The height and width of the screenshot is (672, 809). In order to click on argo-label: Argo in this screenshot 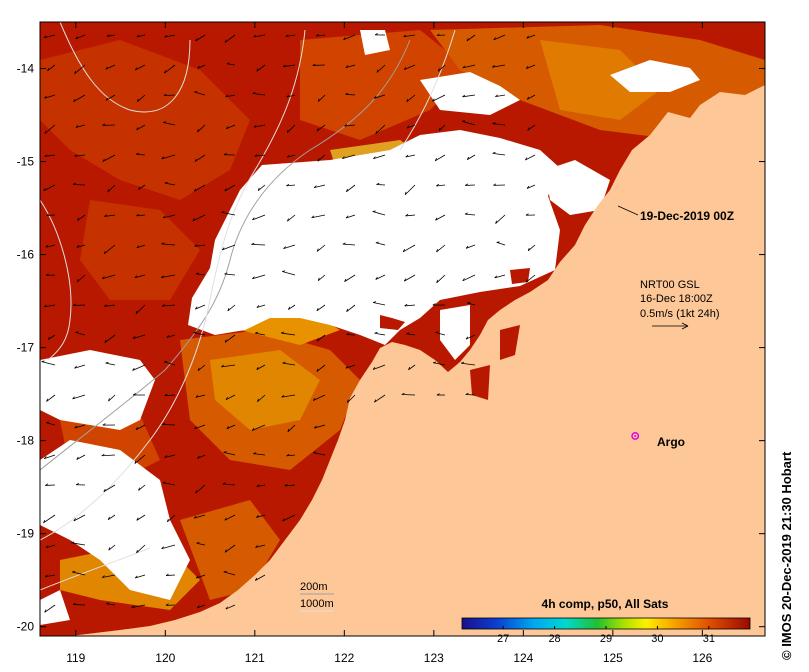, I will do `click(671, 442)`.